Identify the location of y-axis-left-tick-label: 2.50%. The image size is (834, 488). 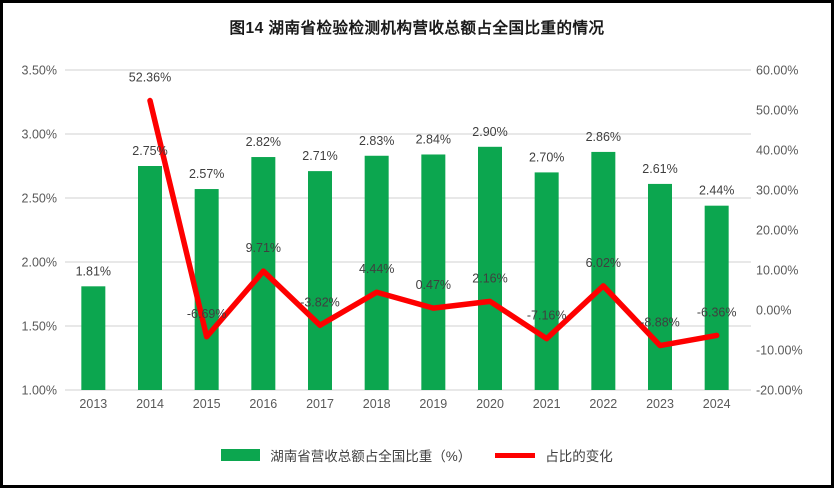
(39, 199).